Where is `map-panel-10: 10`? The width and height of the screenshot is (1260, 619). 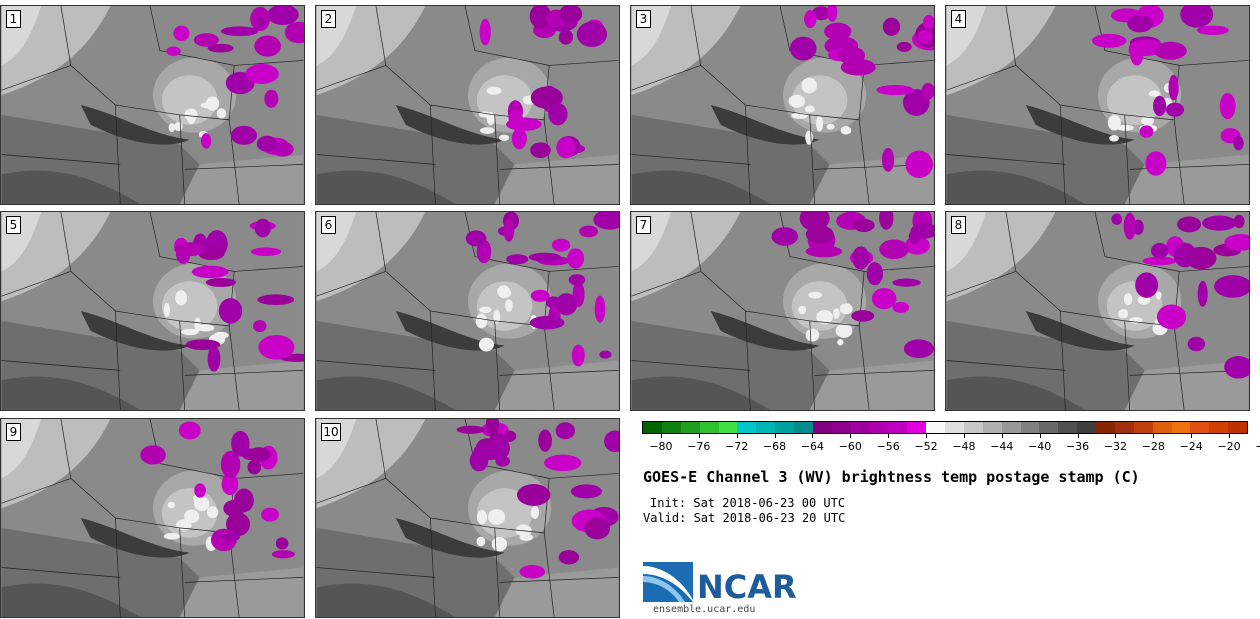
map-panel-10: 10 is located at coordinates (467, 518).